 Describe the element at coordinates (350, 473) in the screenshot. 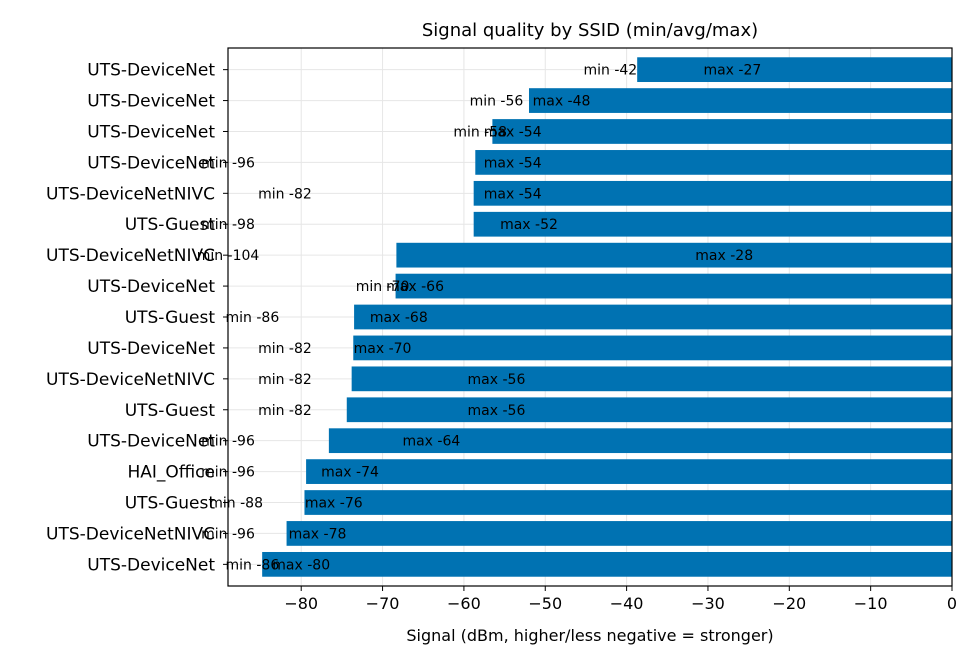

I see `max-label: max -74` at that location.